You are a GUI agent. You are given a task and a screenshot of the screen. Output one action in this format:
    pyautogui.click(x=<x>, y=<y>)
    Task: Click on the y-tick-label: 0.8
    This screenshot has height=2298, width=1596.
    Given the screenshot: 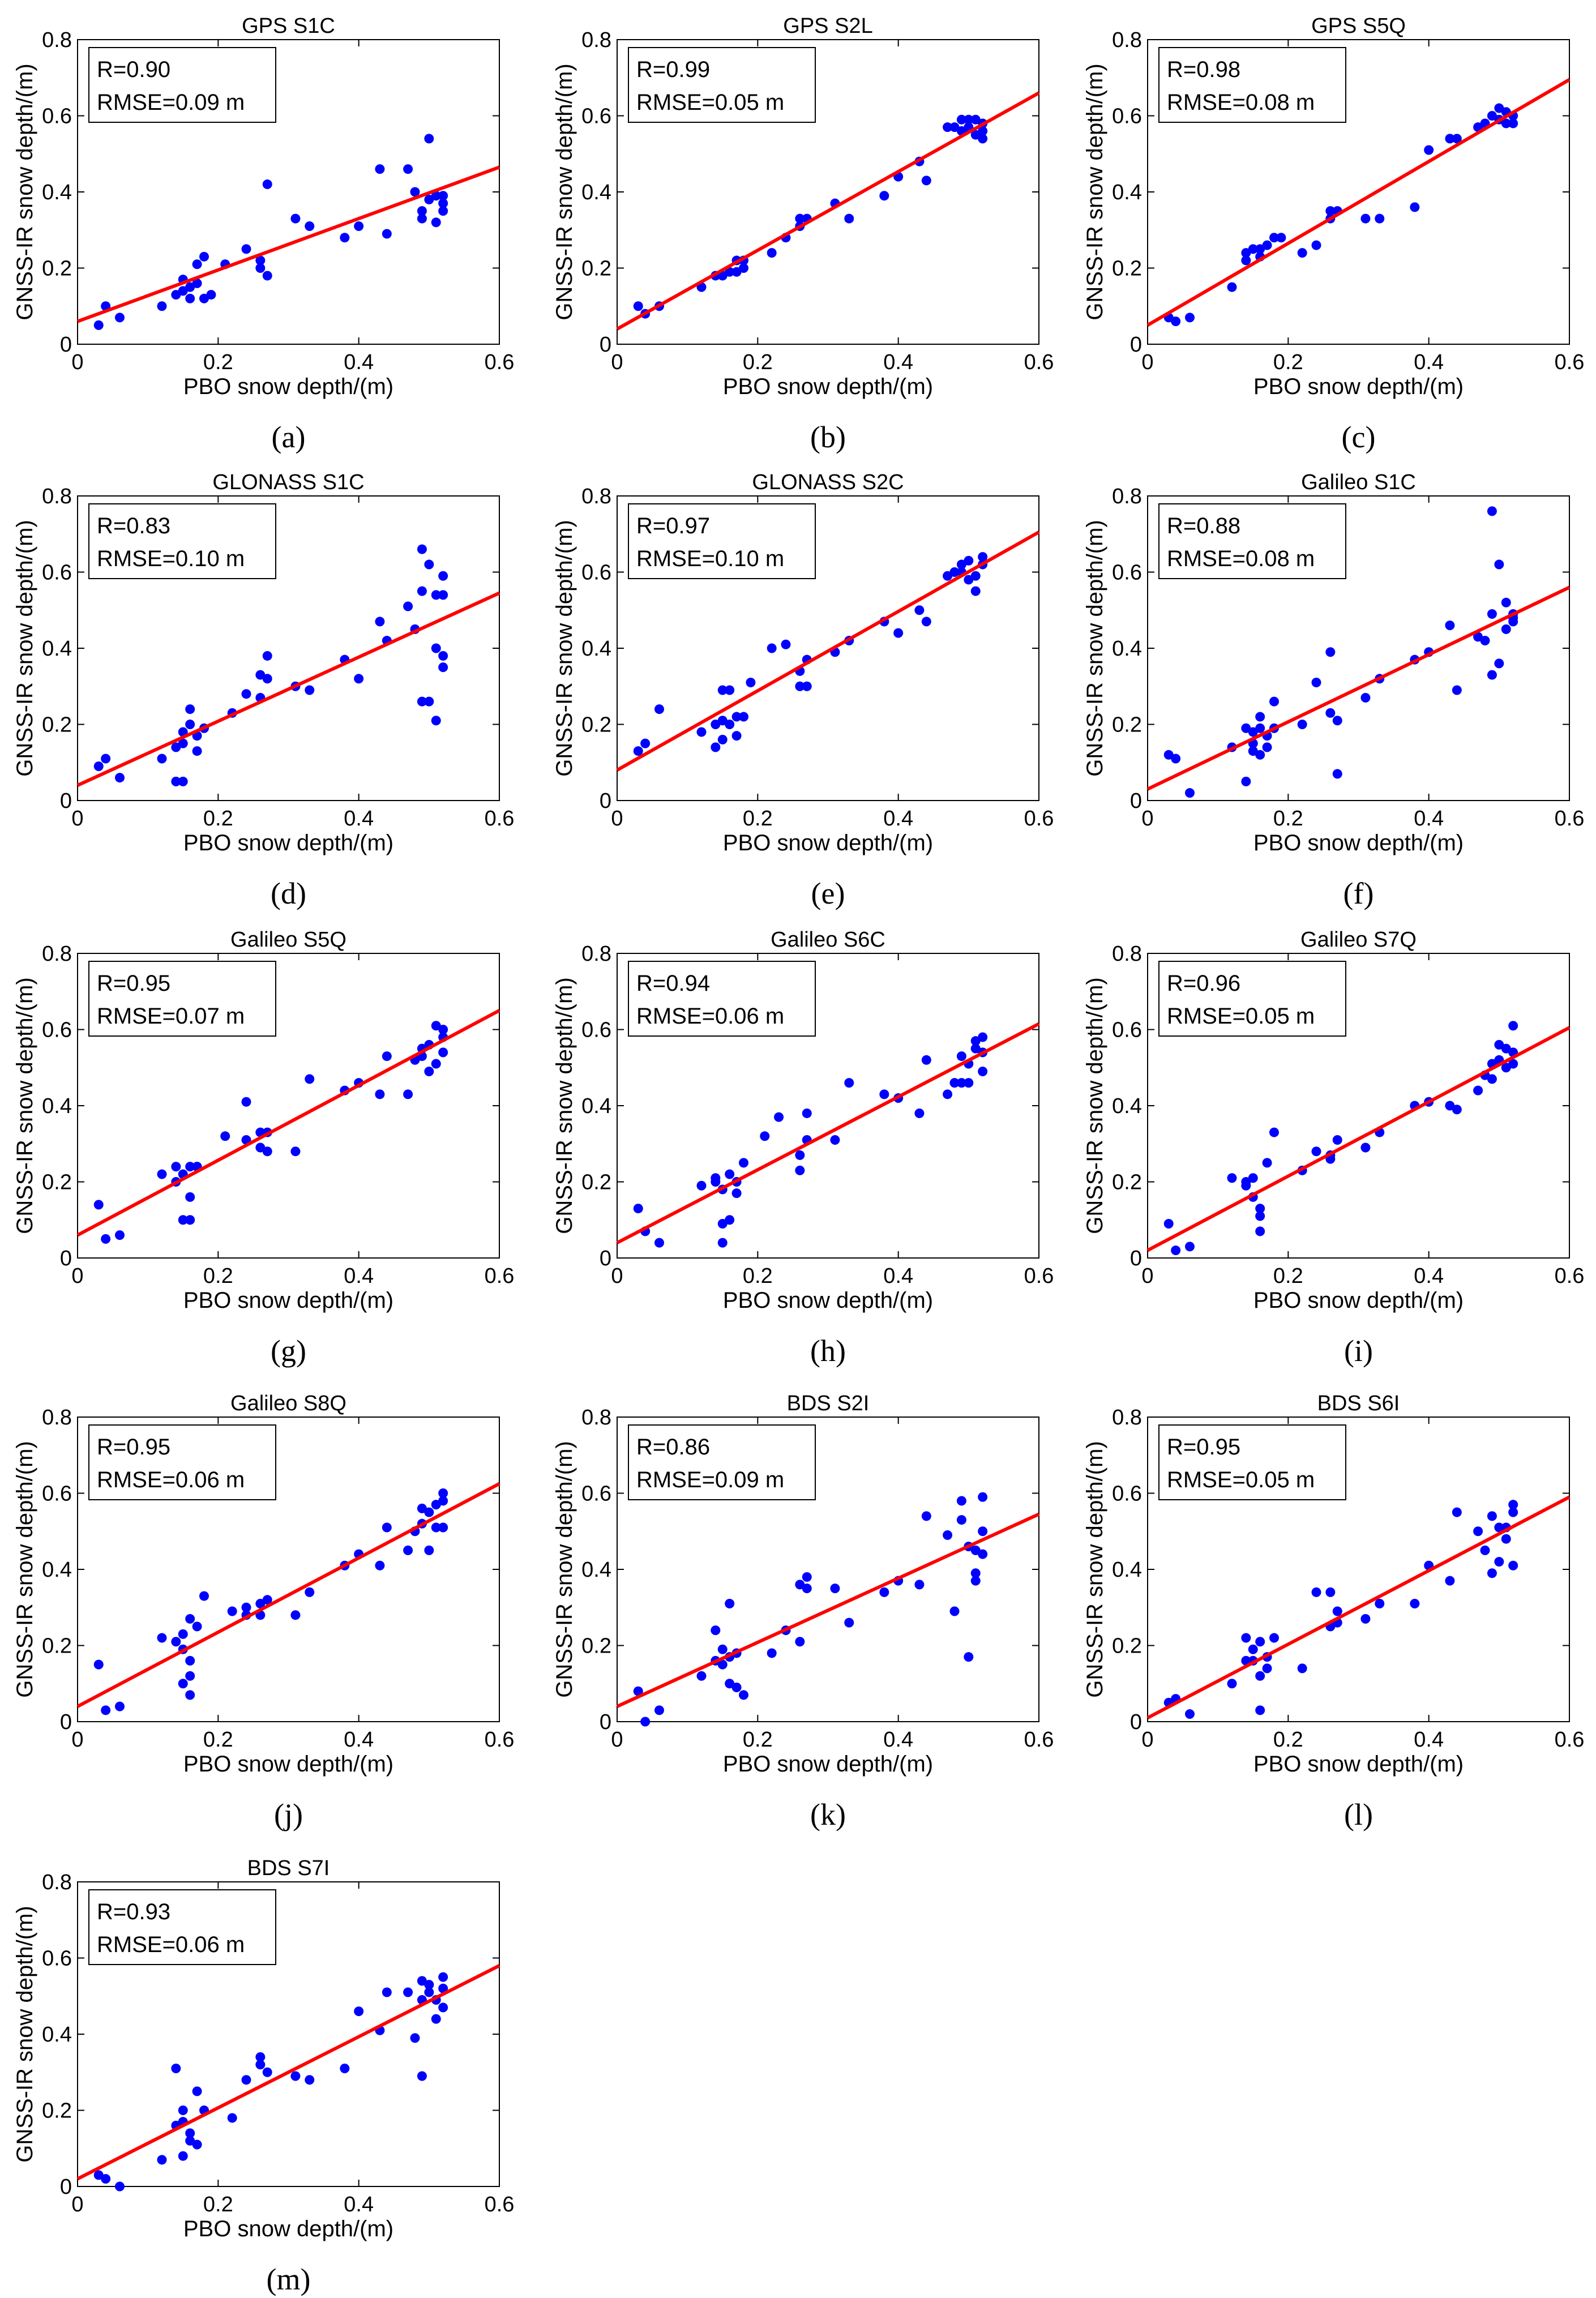 What is the action you would take?
    pyautogui.click(x=57, y=40)
    